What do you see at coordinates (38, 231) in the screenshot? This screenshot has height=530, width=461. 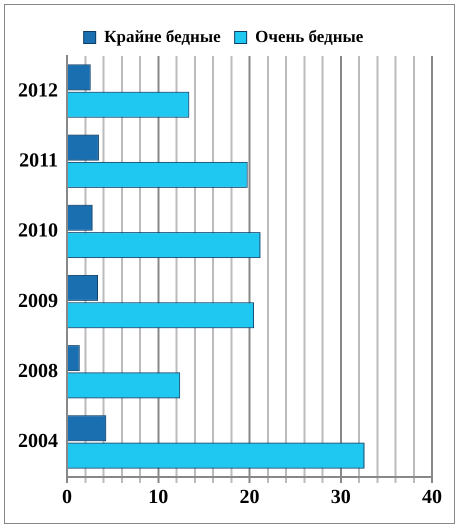 I see `y-tick-label: 2010` at bounding box center [38, 231].